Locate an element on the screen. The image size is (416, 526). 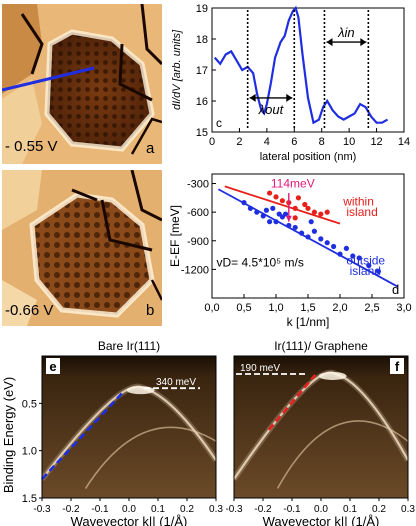
x-tick-label: 0 is located at coordinates (212, 142).